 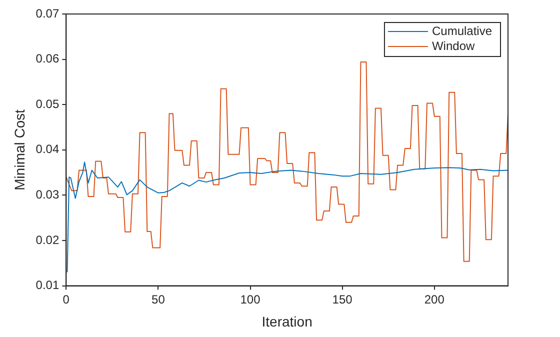 I want to click on legend-label: Window, so click(x=453, y=45).